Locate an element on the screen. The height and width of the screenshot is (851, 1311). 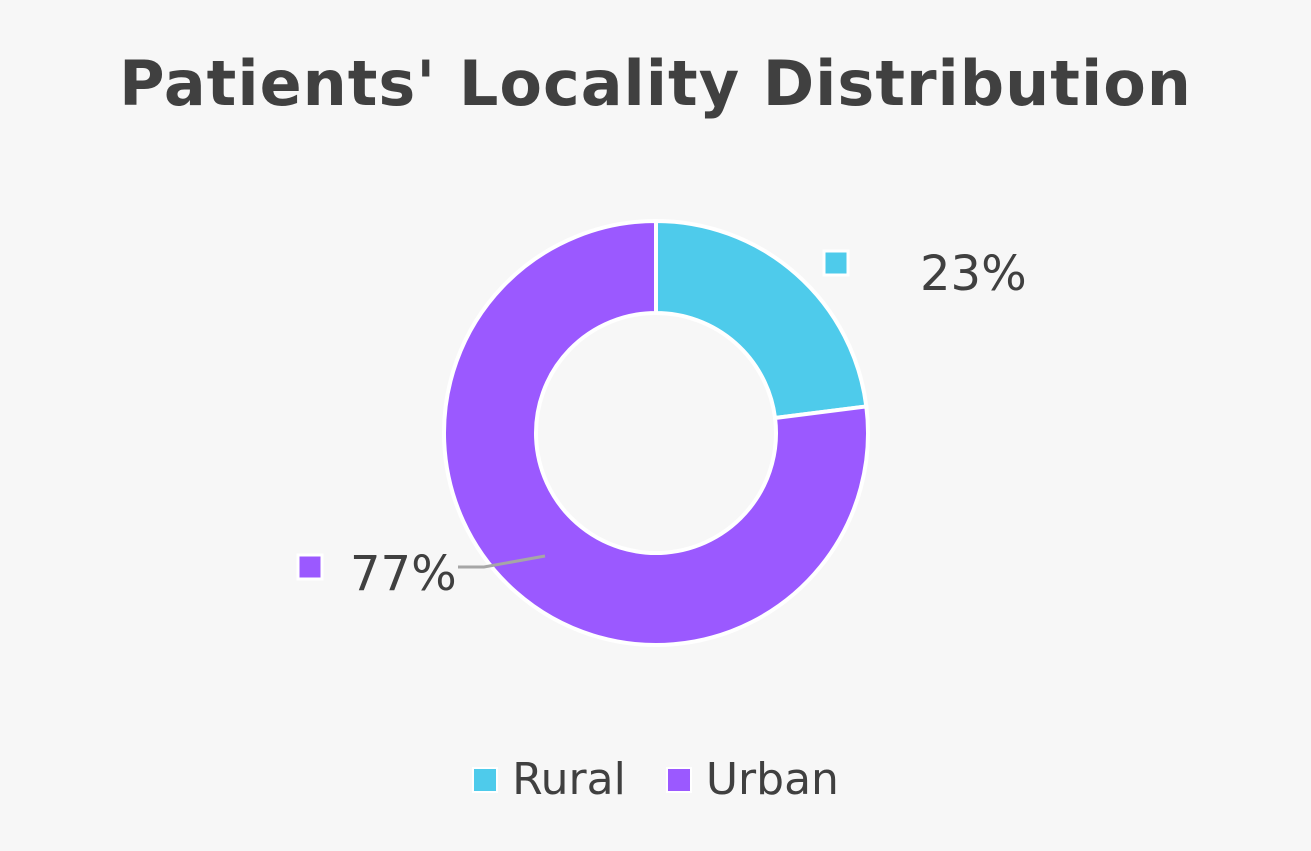
leader-line-urban is located at coordinates (502, 561).